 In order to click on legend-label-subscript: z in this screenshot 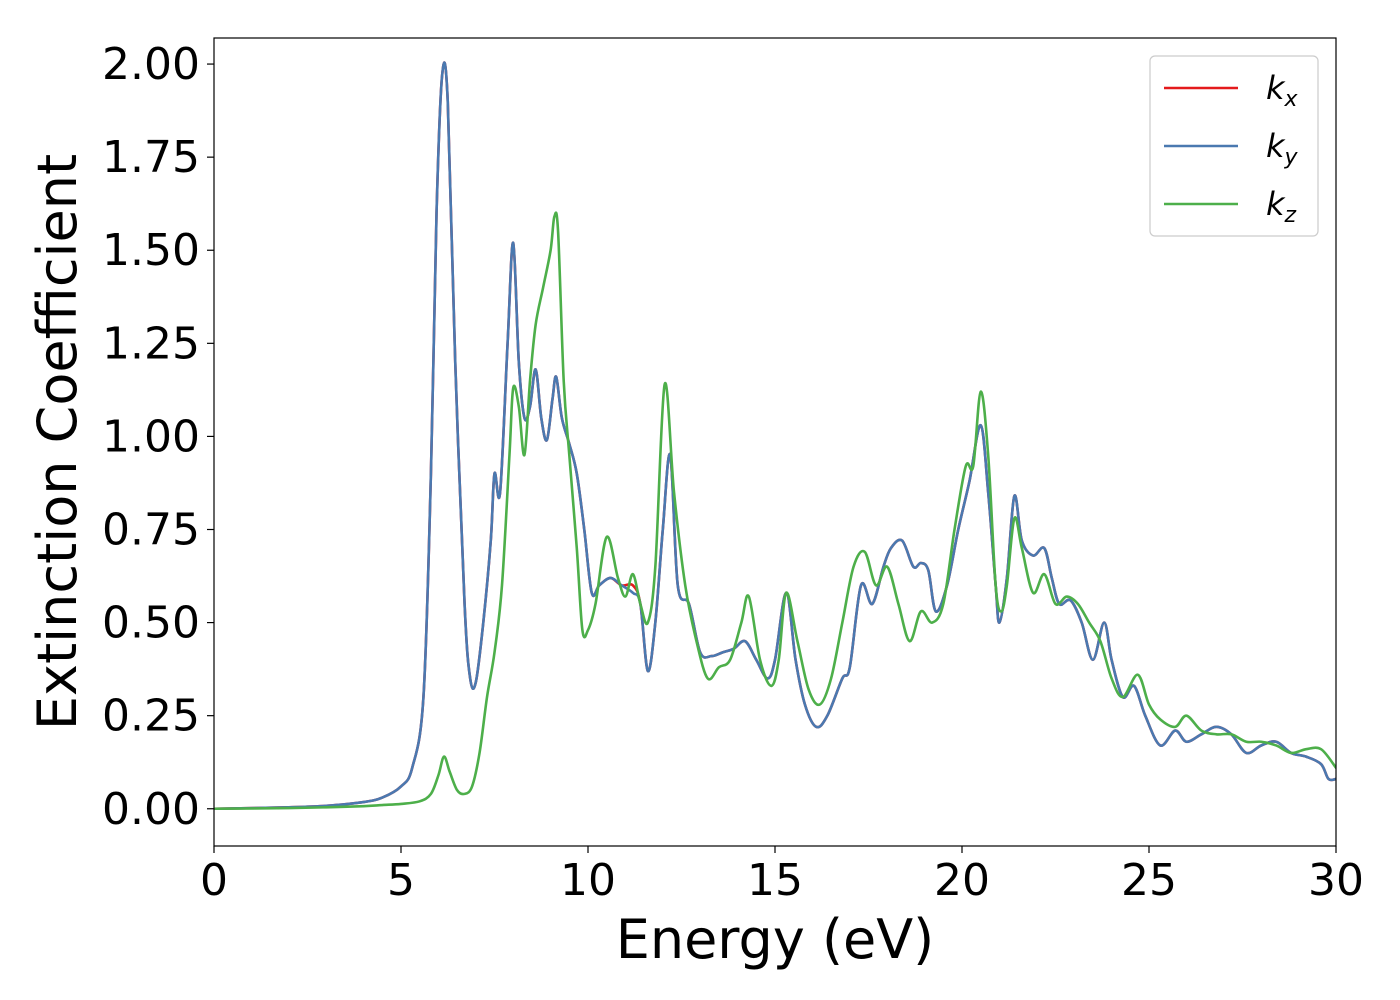, I will do `click(1290, 215)`.